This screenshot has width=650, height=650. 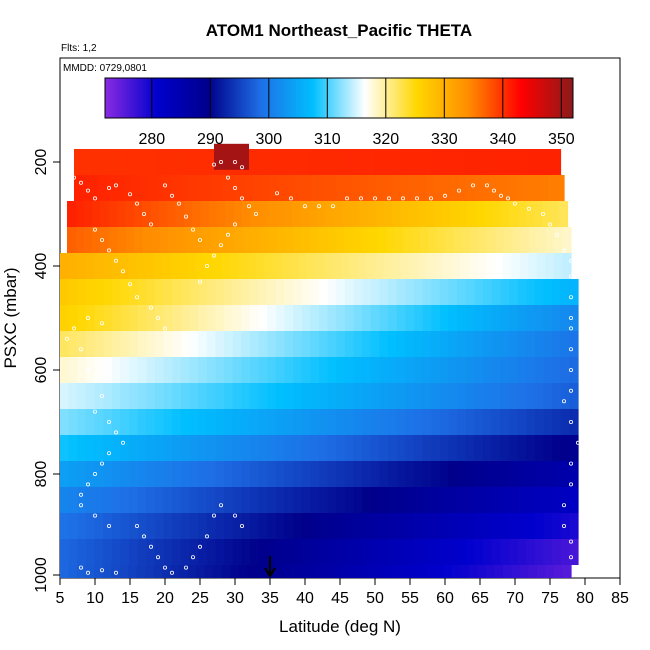 I want to click on x-tick-label: 55, so click(x=410, y=598).